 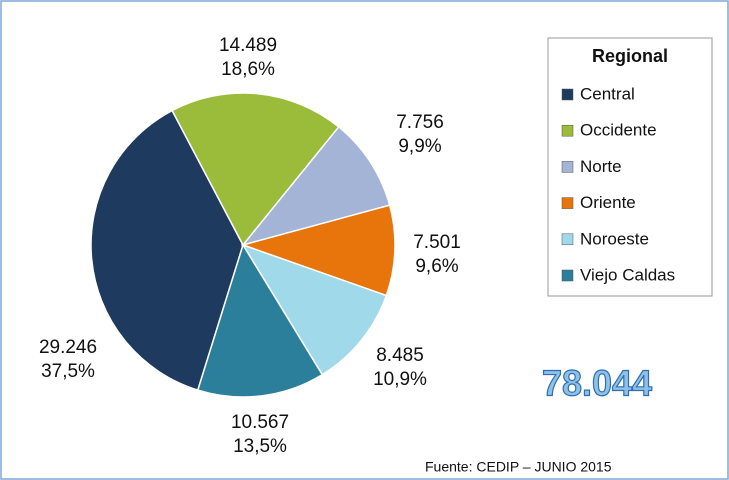 What do you see at coordinates (68, 371) in the screenshot?
I see `percent-label: 37,5%` at bounding box center [68, 371].